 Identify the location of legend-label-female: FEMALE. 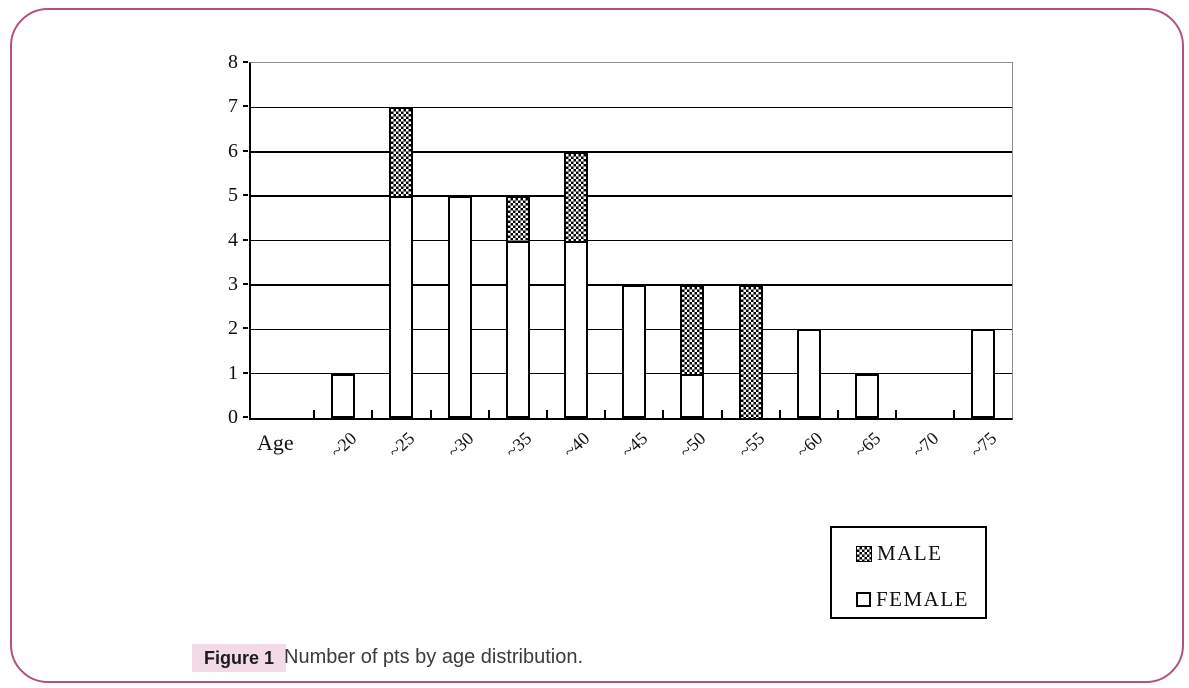
(922, 599).